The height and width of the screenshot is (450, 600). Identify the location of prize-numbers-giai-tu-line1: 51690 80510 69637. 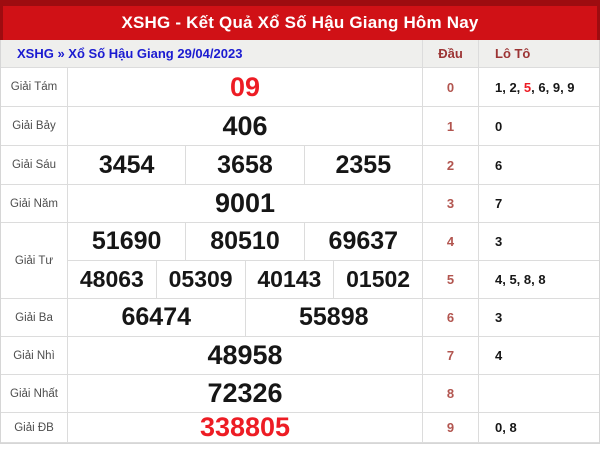
(245, 242).